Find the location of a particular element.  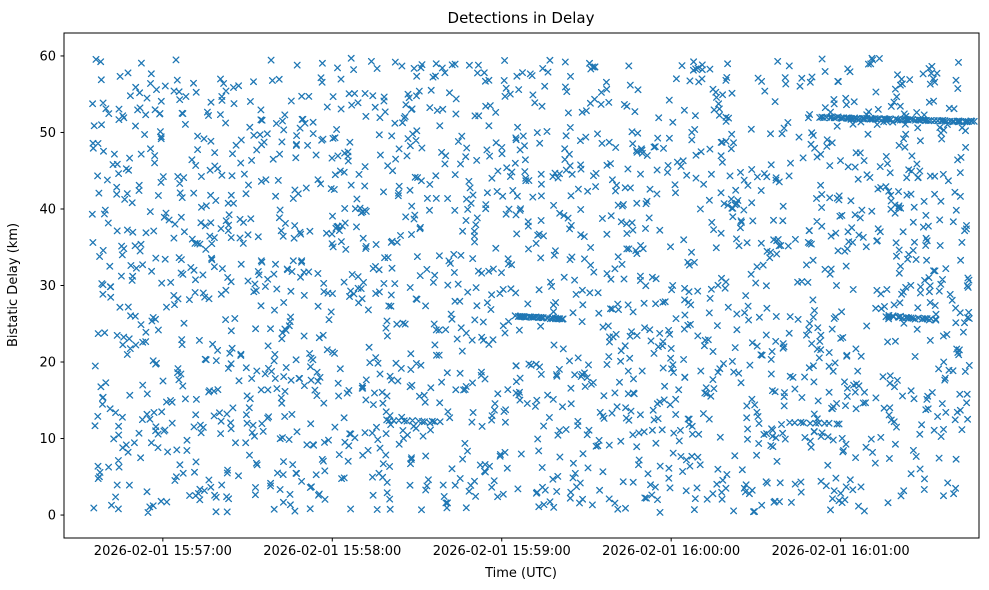

x-tick-label: 2026-02-01 15:59:00 is located at coordinates (502, 551).